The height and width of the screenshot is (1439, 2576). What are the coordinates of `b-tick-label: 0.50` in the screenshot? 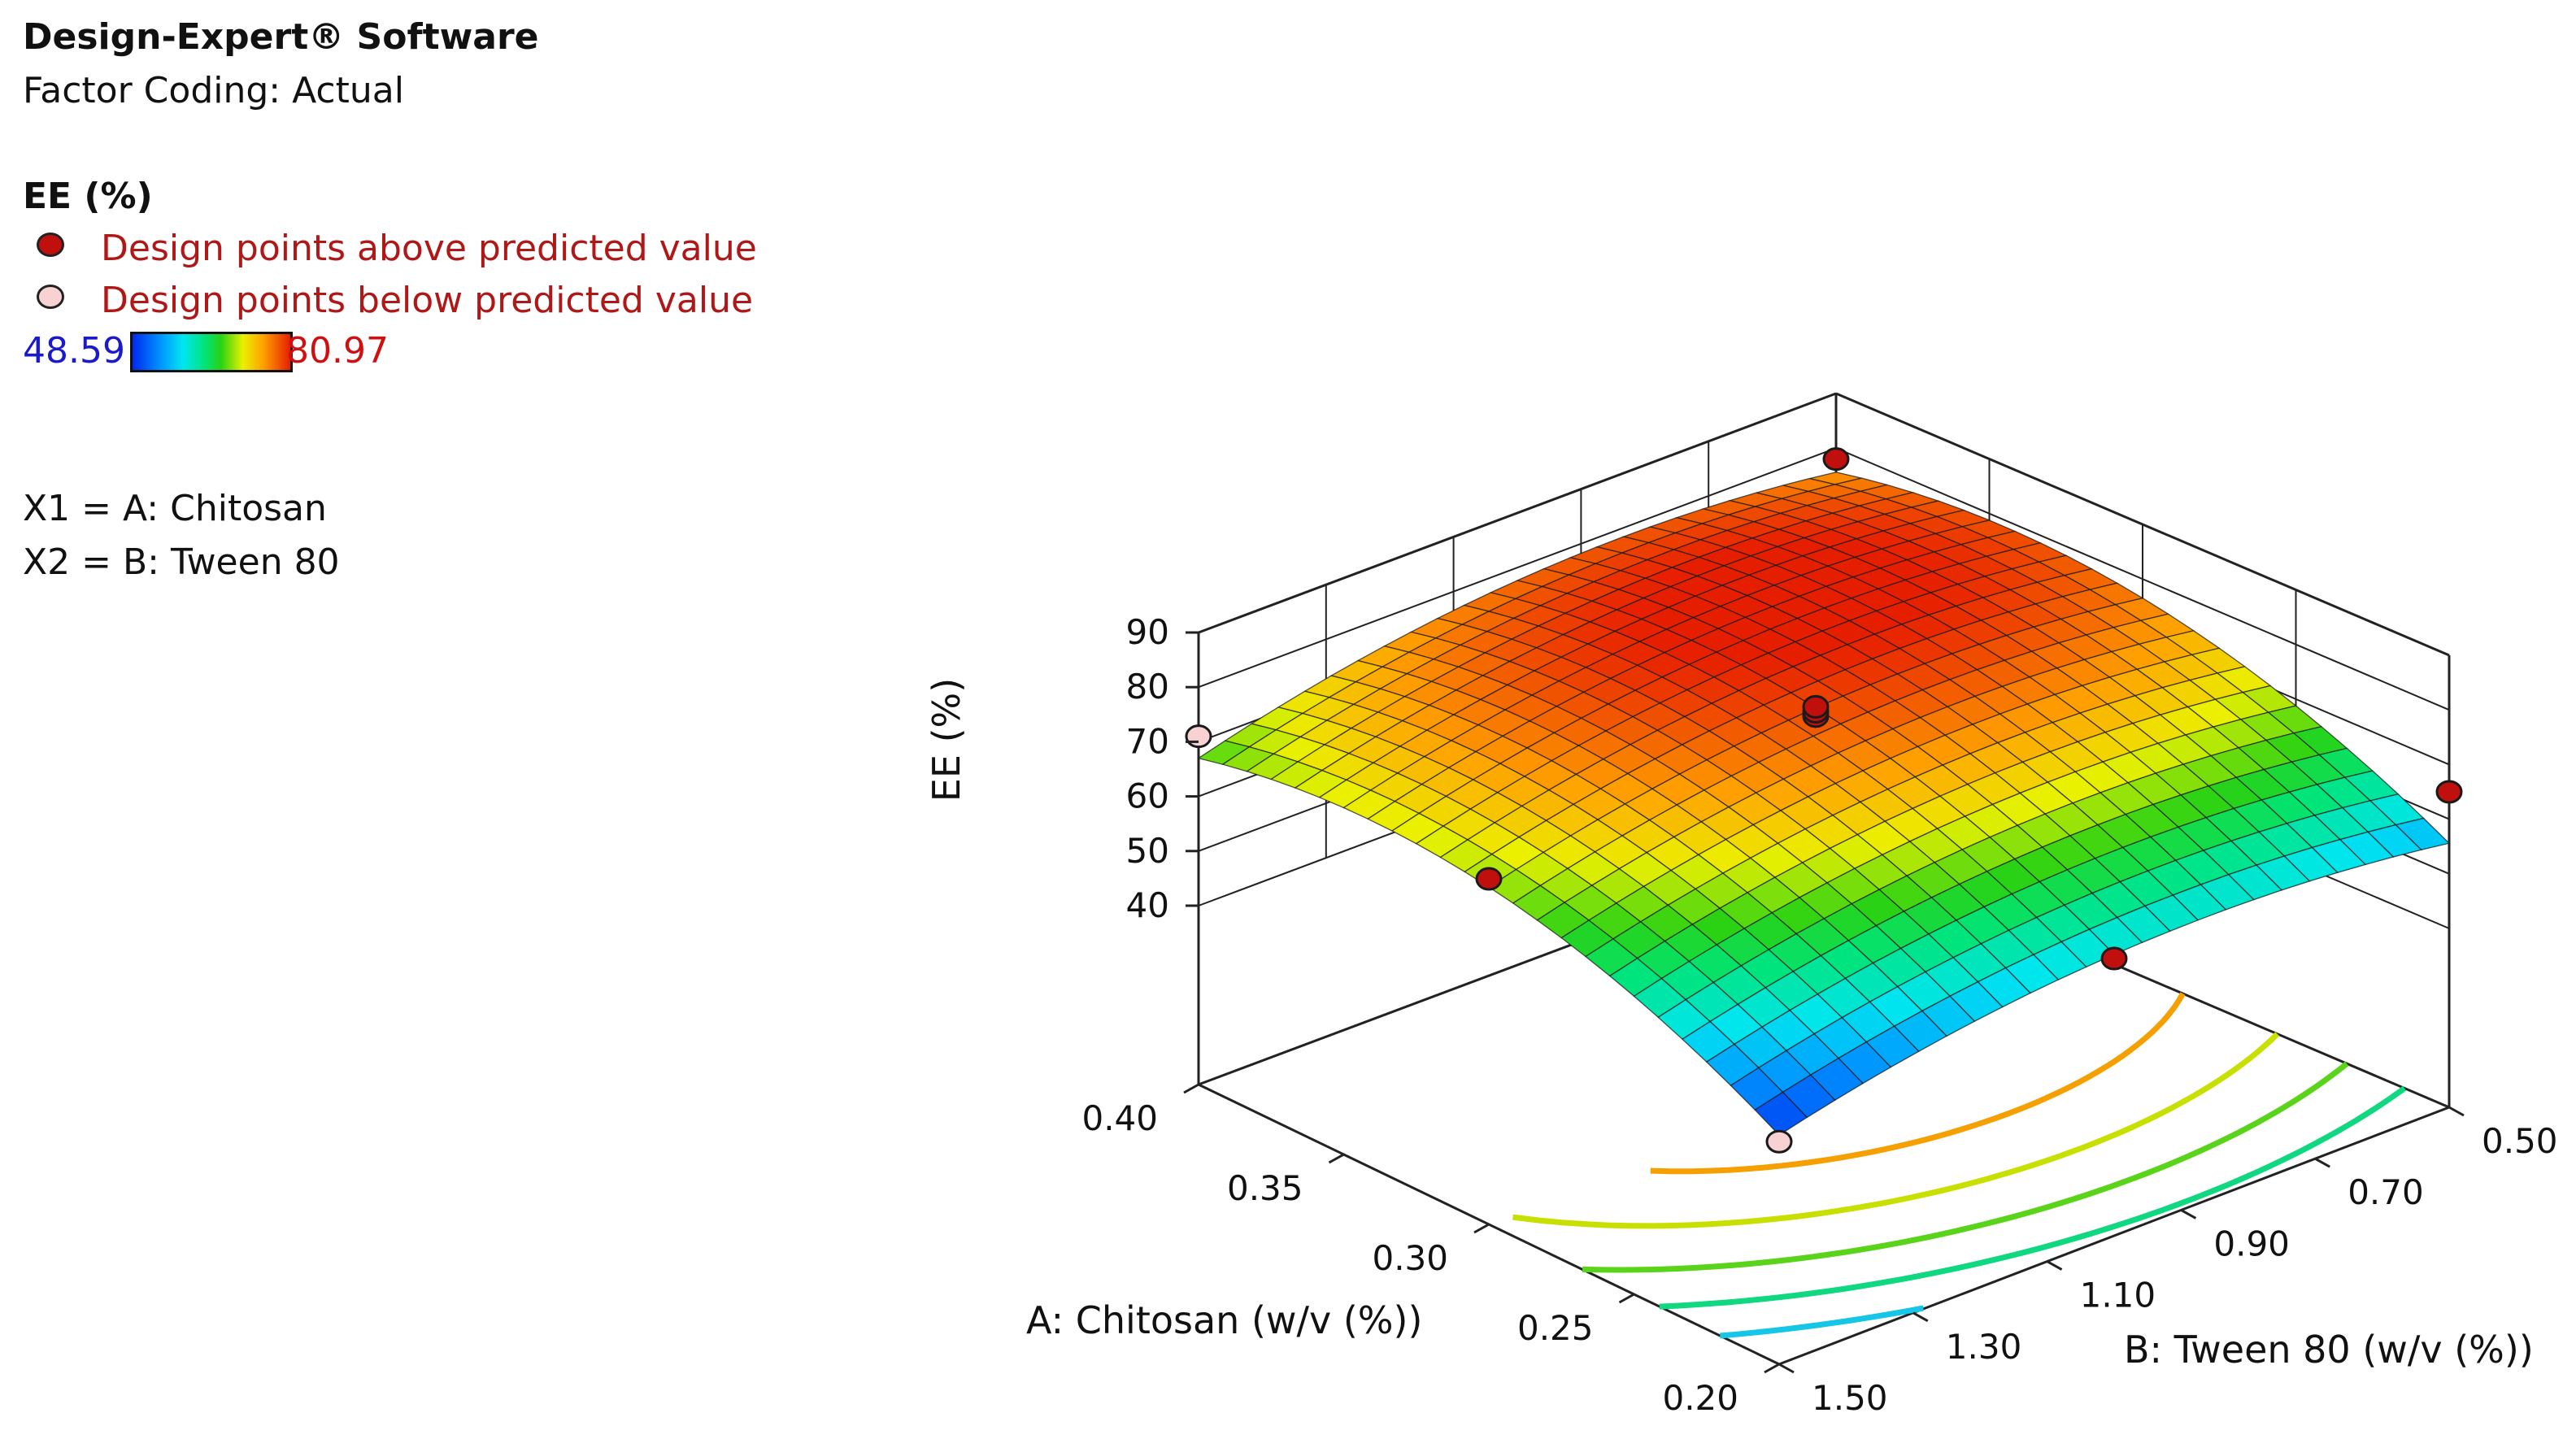 It's located at (2520, 1141).